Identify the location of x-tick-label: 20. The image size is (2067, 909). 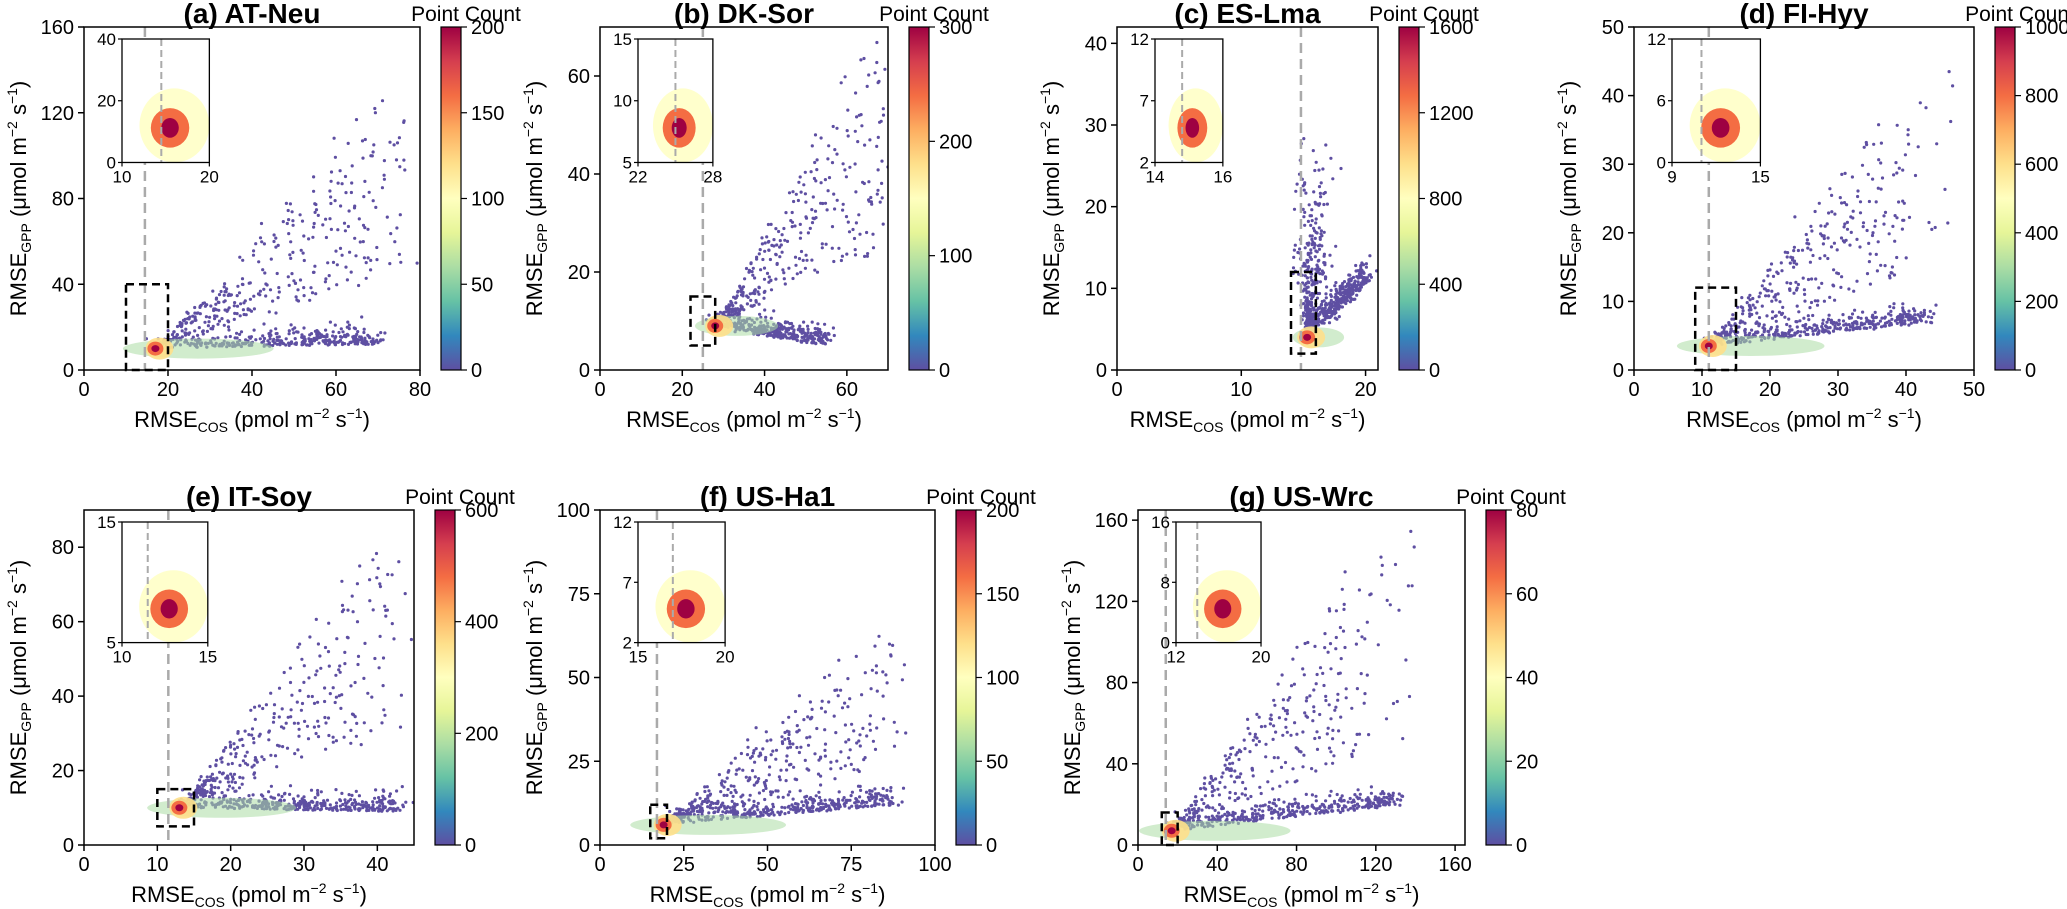
(682, 390).